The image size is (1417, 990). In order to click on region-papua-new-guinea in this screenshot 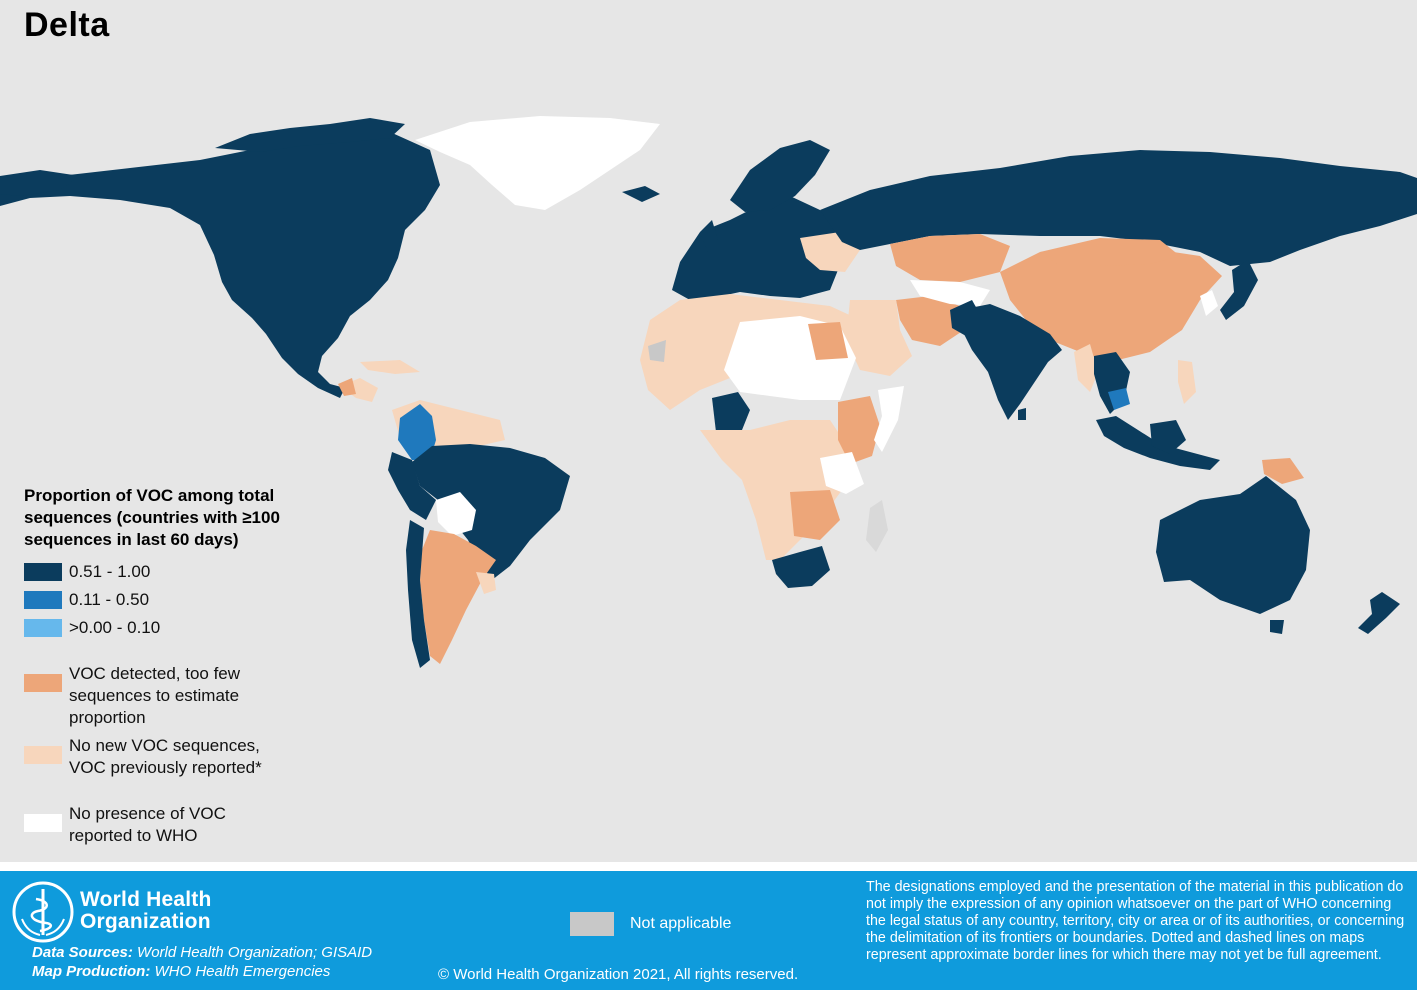, I will do `click(1283, 471)`.